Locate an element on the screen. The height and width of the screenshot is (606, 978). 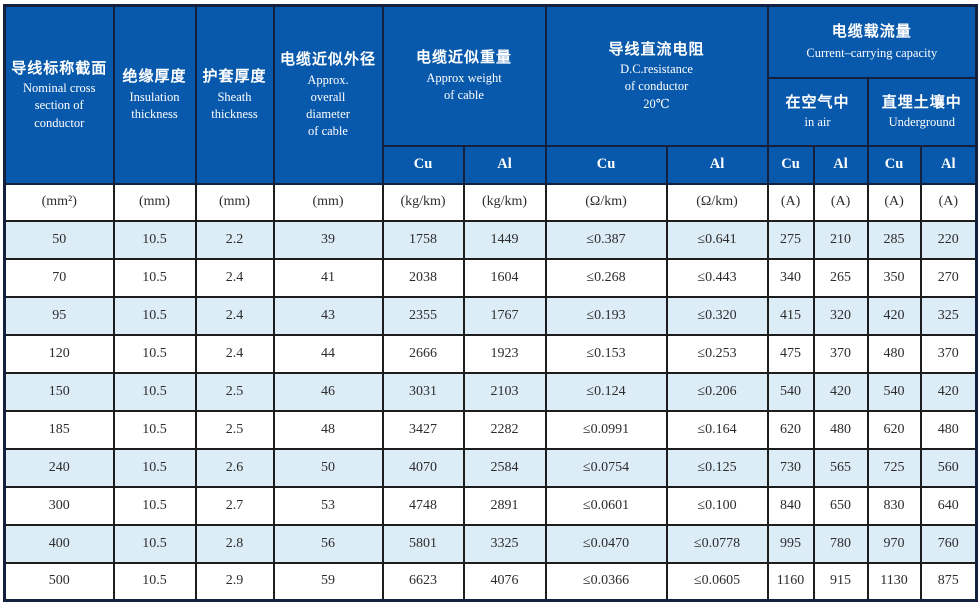
cell-weight-cu: 2038 is located at coordinates (423, 277).